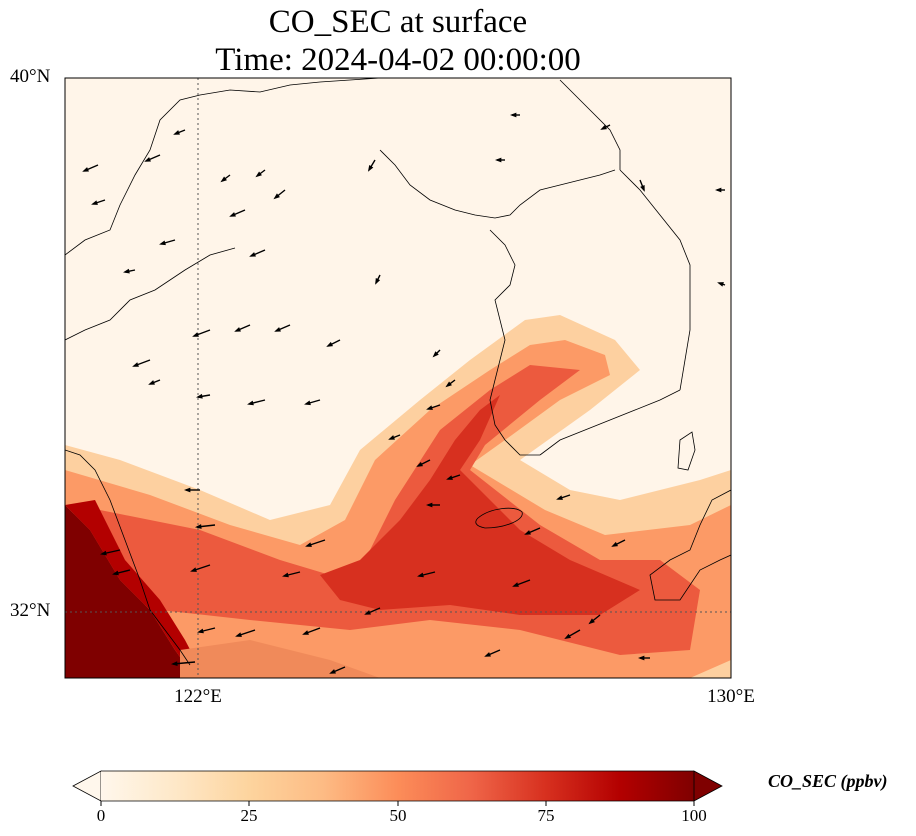 Image resolution: width=916 pixels, height=836 pixels. I want to click on korea-south-coast, so click(610, 422).